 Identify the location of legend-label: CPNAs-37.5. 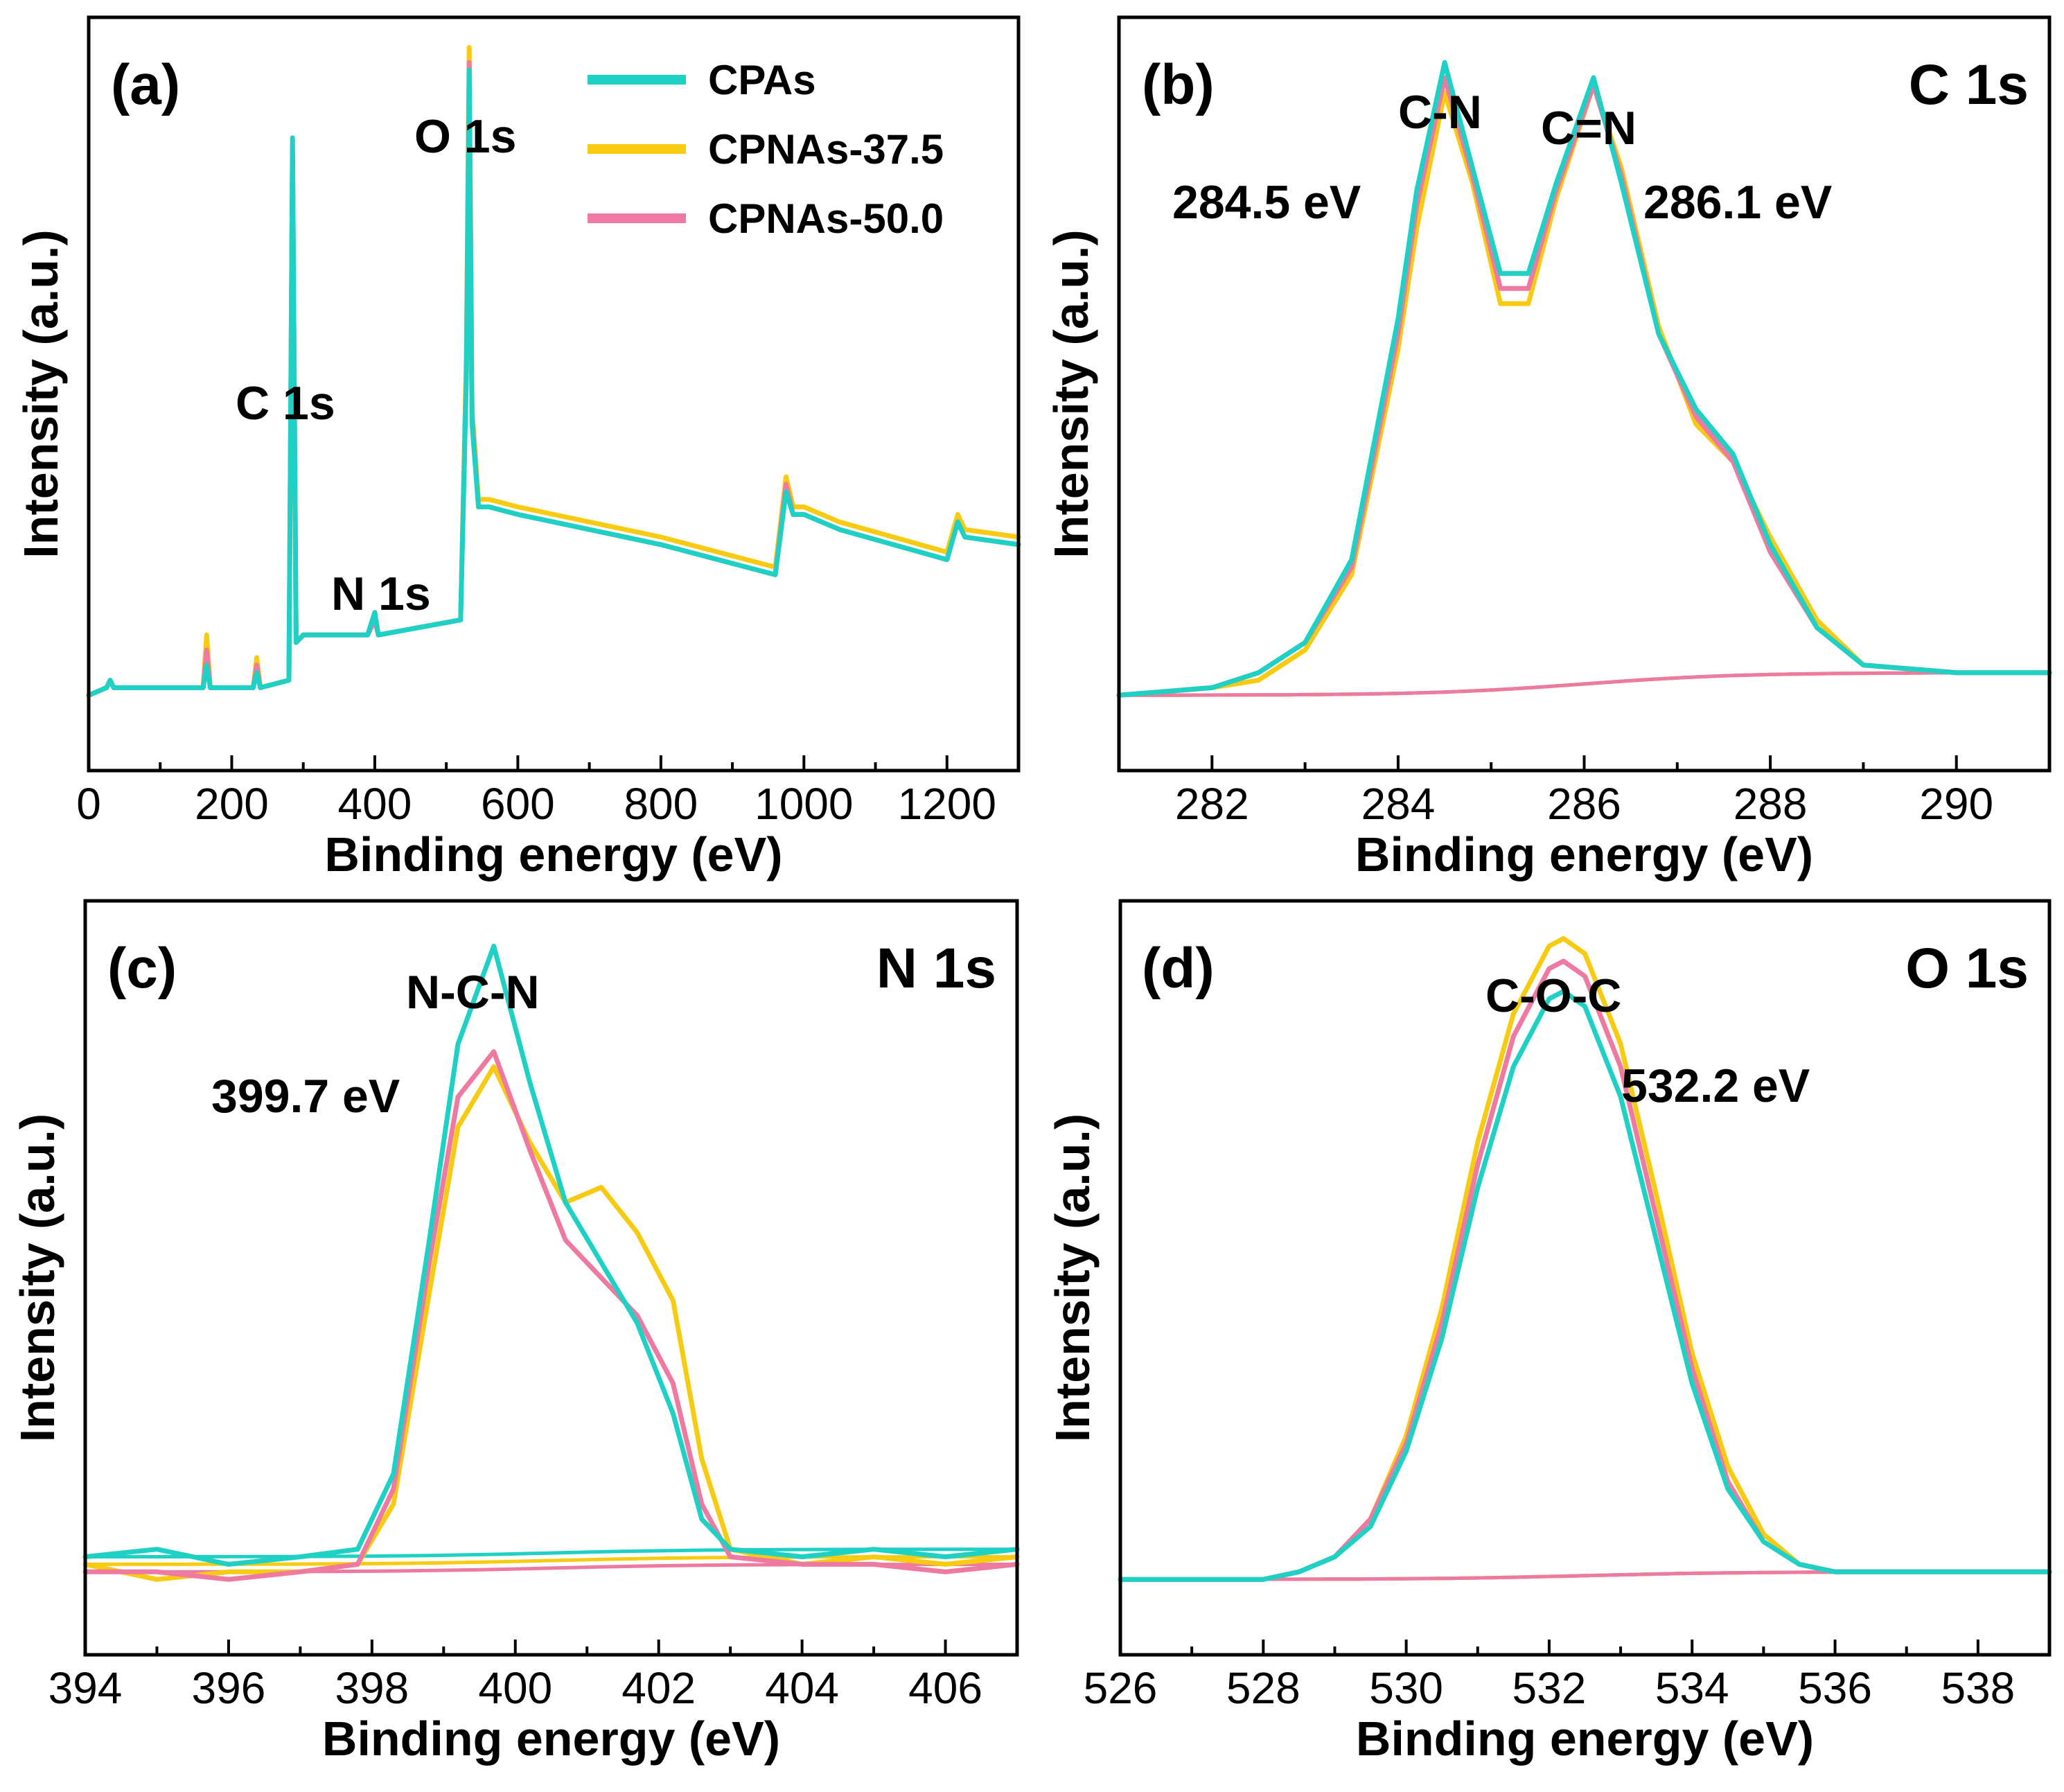
(826, 149).